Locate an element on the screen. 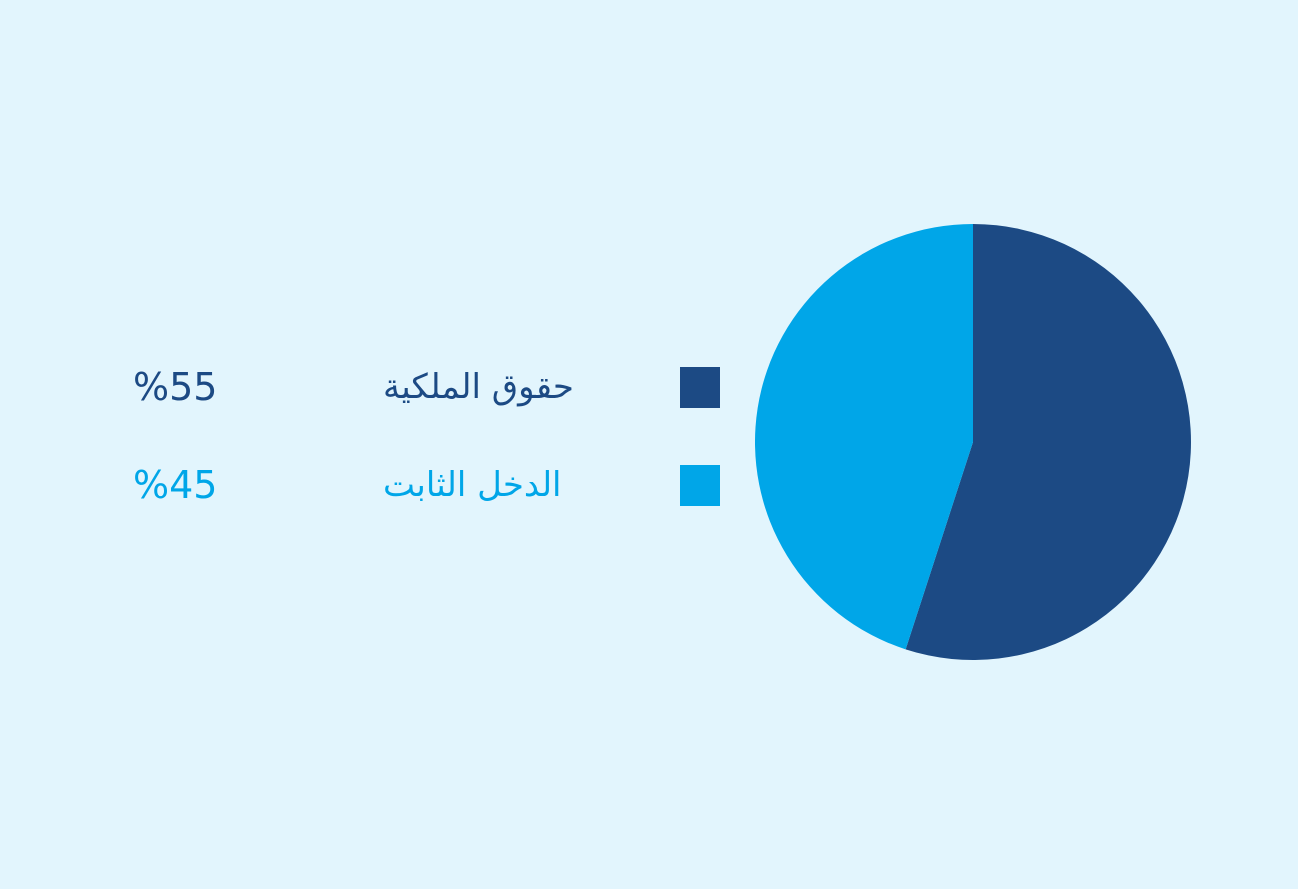 The width and height of the screenshot is (1298, 889). legend-swatch-fixed-income is located at coordinates (700, 485).